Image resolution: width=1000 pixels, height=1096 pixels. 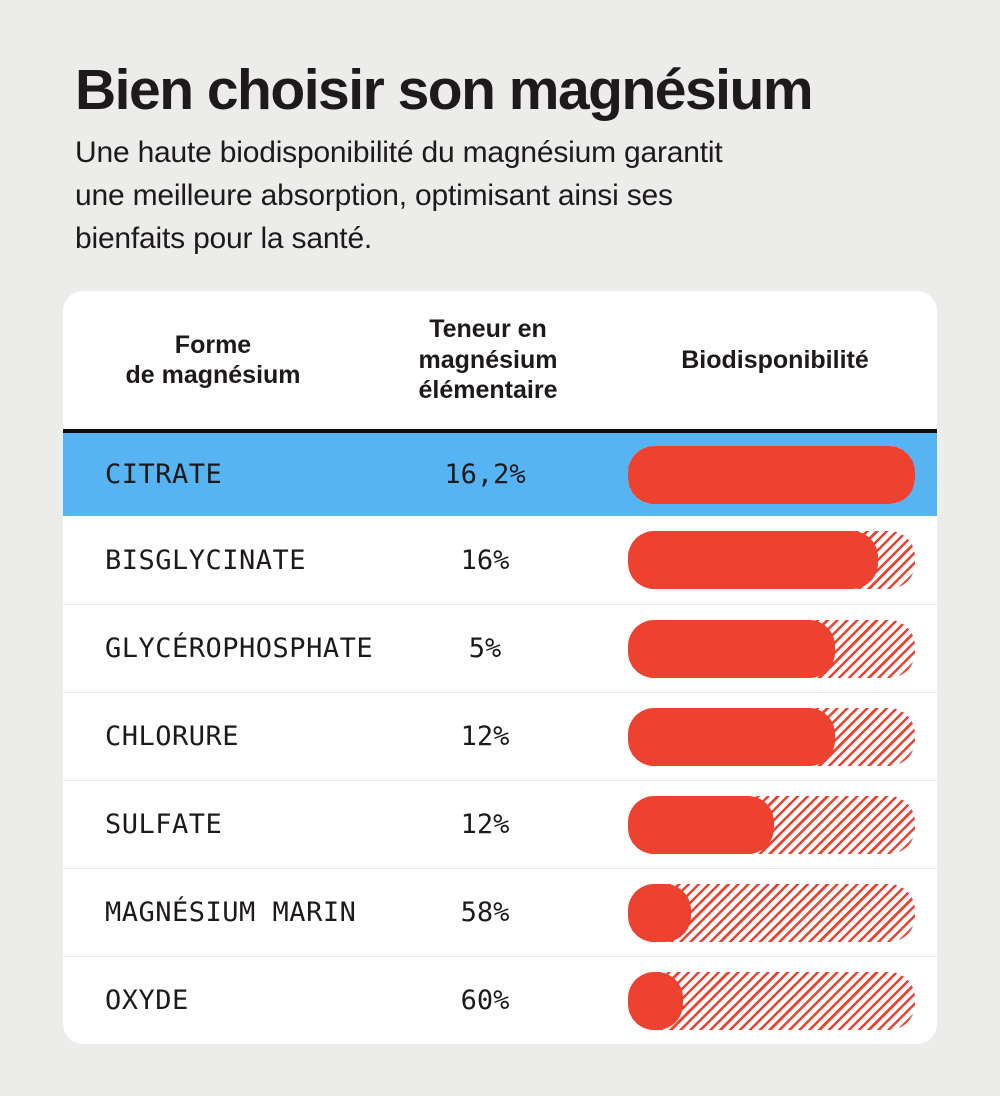 What do you see at coordinates (206, 560) in the screenshot?
I see `magnesium-form-label: BISGLYCINATE` at bounding box center [206, 560].